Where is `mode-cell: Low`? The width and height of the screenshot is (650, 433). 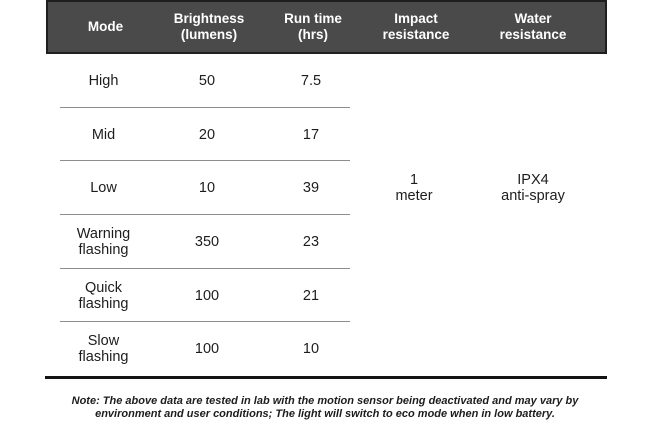
mode-cell: Low is located at coordinates (103, 188).